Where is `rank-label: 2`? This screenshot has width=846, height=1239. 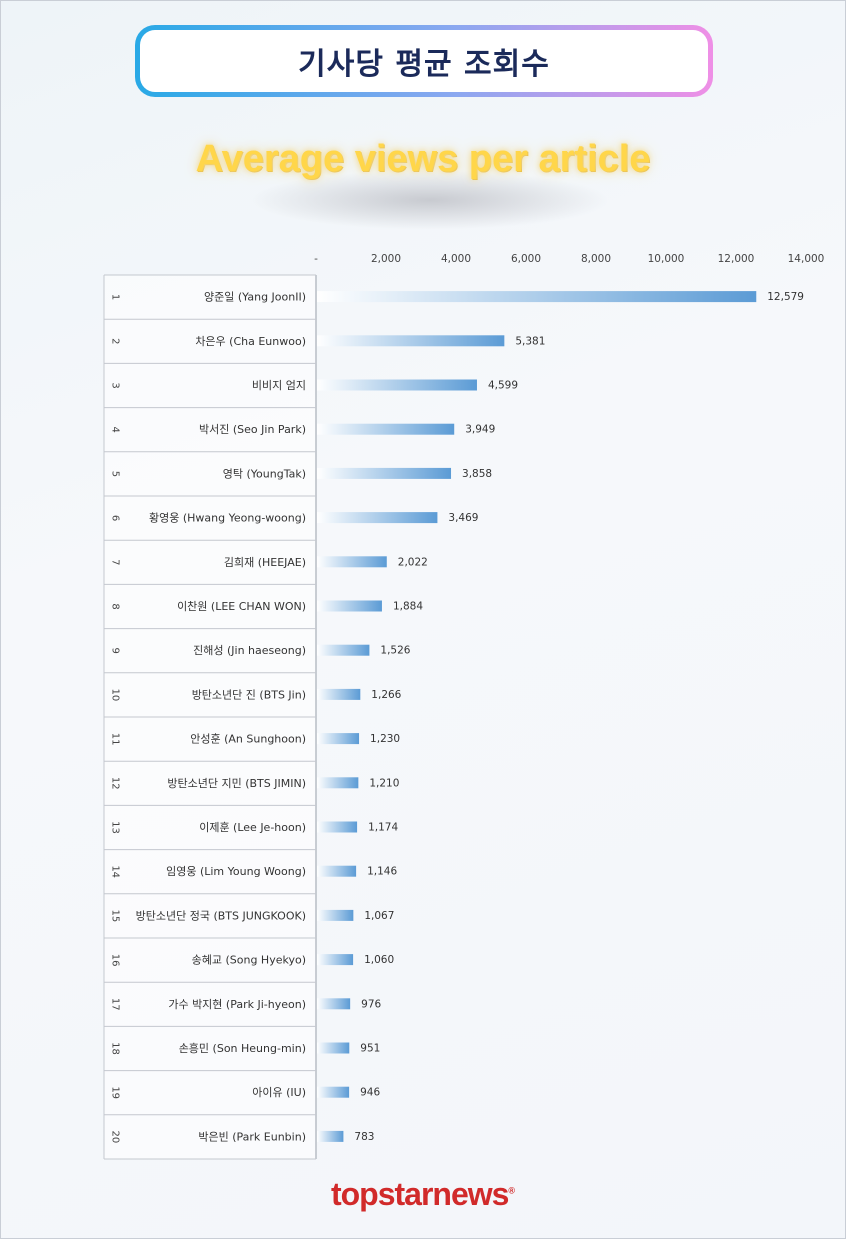
rank-label: 2 is located at coordinates (115, 341).